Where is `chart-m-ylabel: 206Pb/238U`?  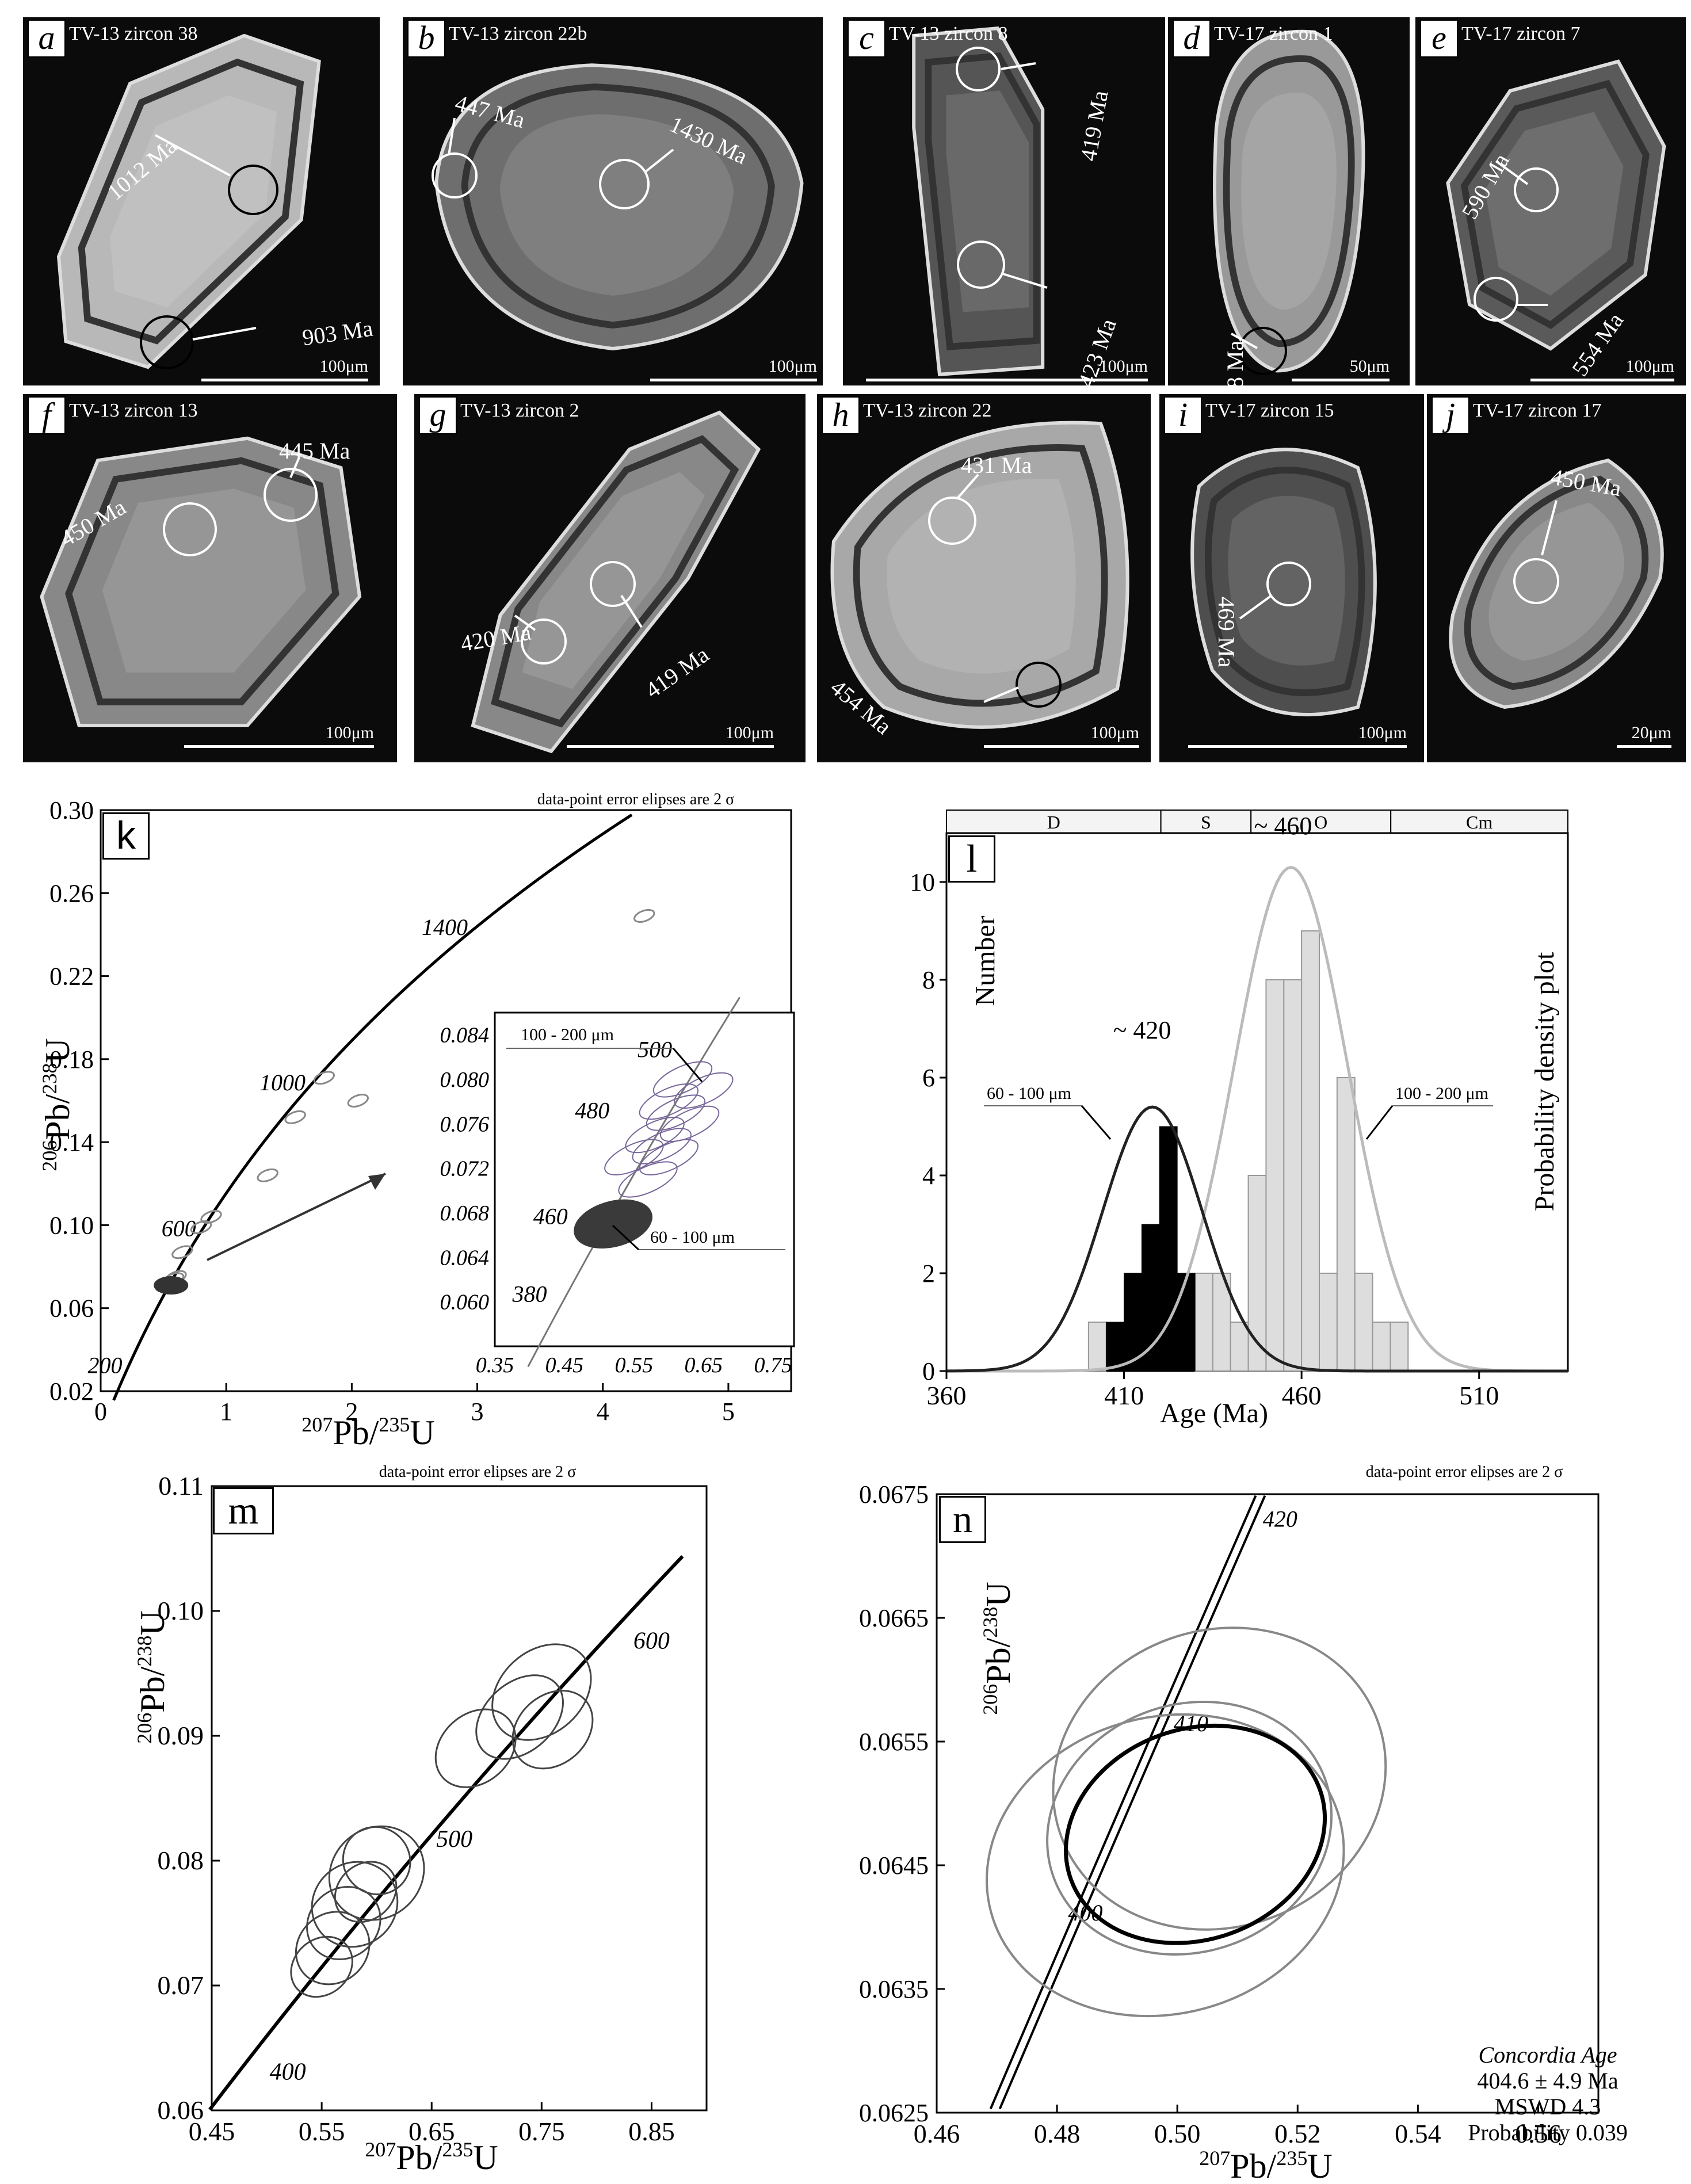
chart-m-ylabel: 206Pb/238U is located at coordinates (152, 1676).